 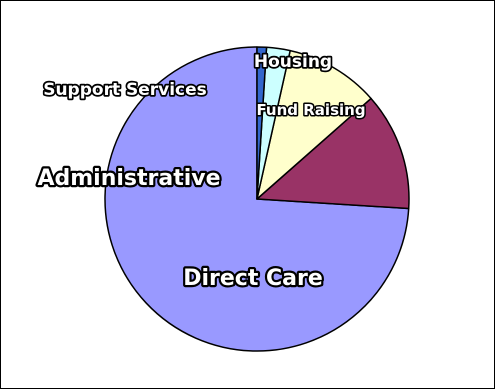 I want to click on slice-label-direct-care: Direct Care, so click(x=253, y=278).